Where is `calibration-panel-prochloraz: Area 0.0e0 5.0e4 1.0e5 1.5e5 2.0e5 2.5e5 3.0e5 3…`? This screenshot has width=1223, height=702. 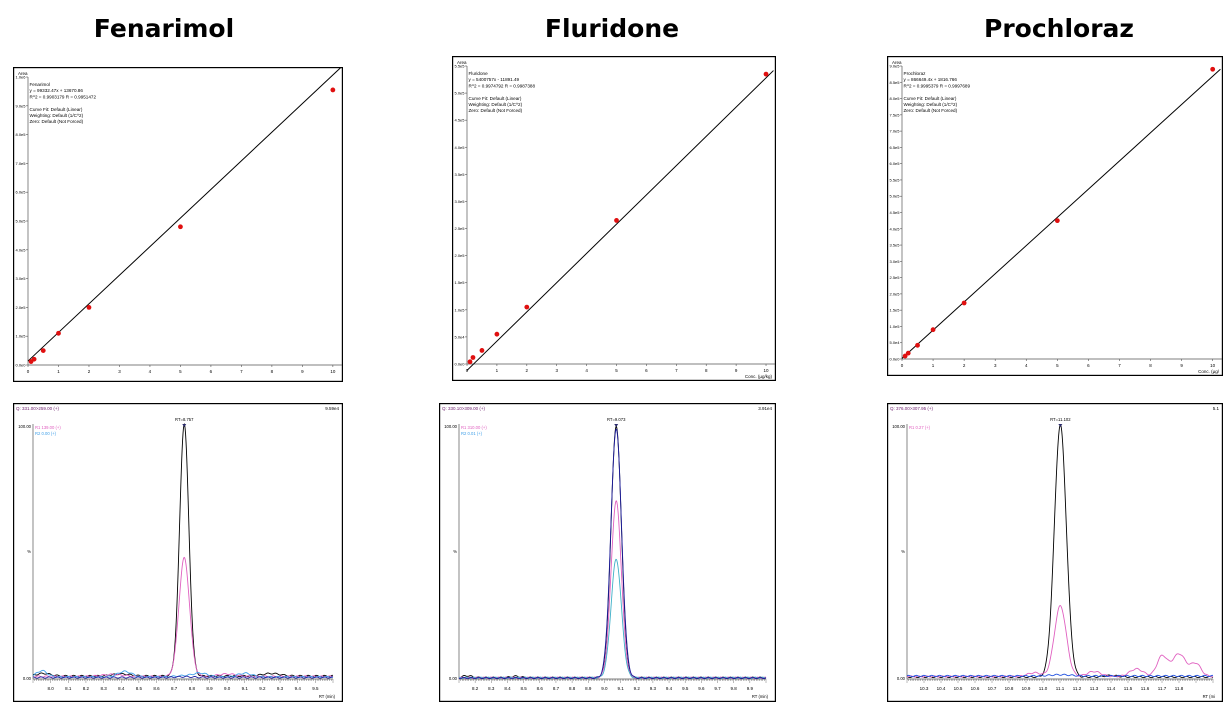 calibration-panel-prochloraz: Area 0.0e0 5.0e4 1.0e5 1.5e5 2.0e5 2.5e5 3.0e5 3… is located at coordinates (1055, 216).